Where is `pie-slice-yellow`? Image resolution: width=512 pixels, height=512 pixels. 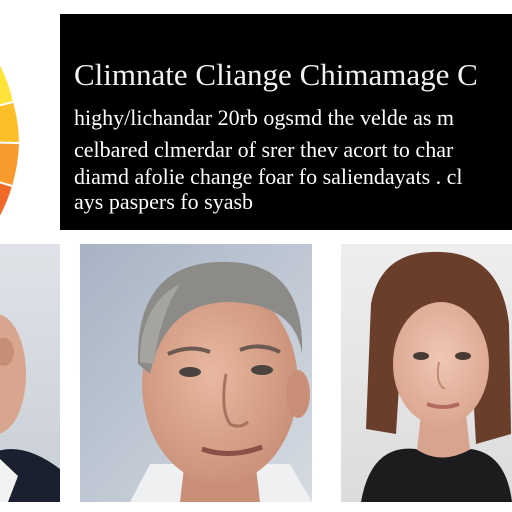
pie-slice-yellow is located at coordinates (6, 85).